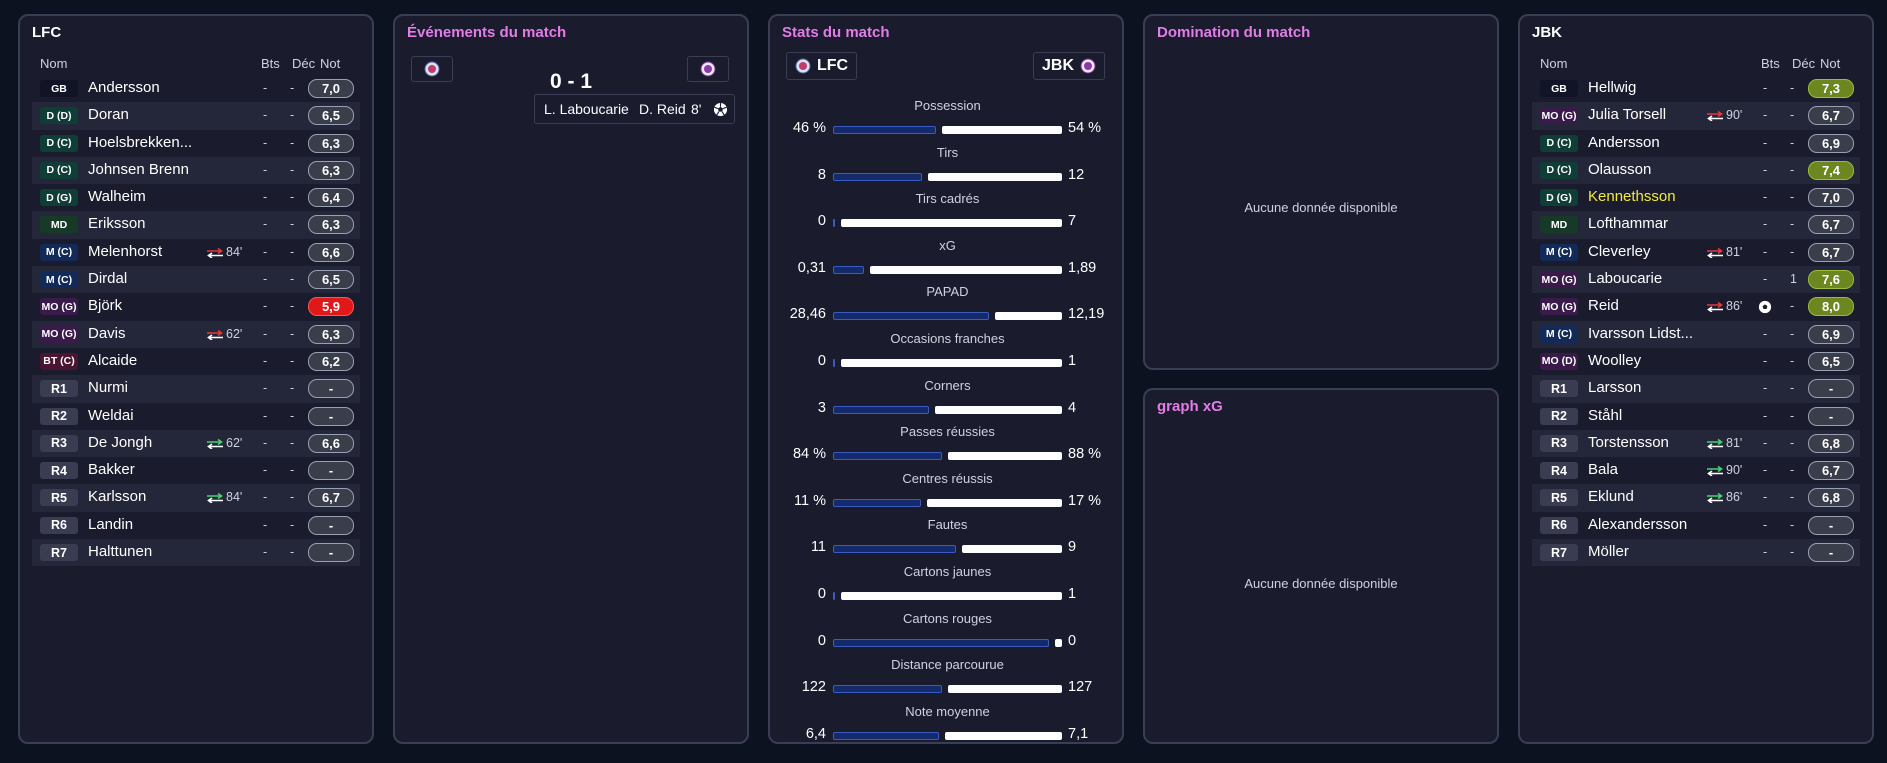 The width and height of the screenshot is (1887, 763). Describe the element at coordinates (196, 143) in the screenshot. I see `table-row: D (C) Hoelsbrekken... - -6,3` at that location.